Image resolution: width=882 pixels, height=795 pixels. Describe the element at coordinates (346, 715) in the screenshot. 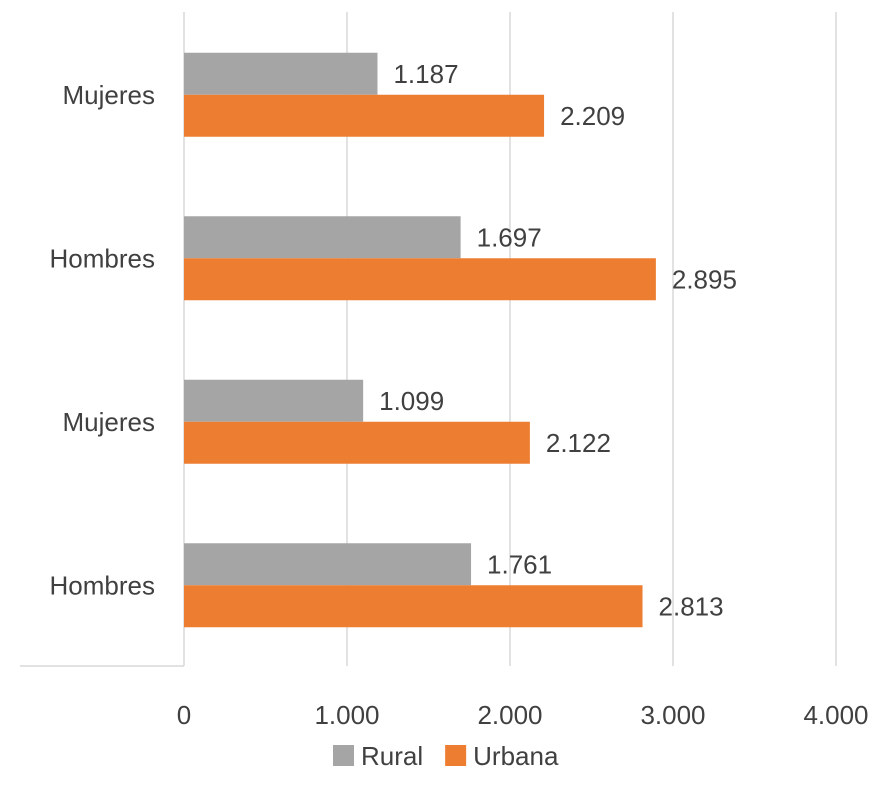

I see `x-tick-label: 1.000` at that location.